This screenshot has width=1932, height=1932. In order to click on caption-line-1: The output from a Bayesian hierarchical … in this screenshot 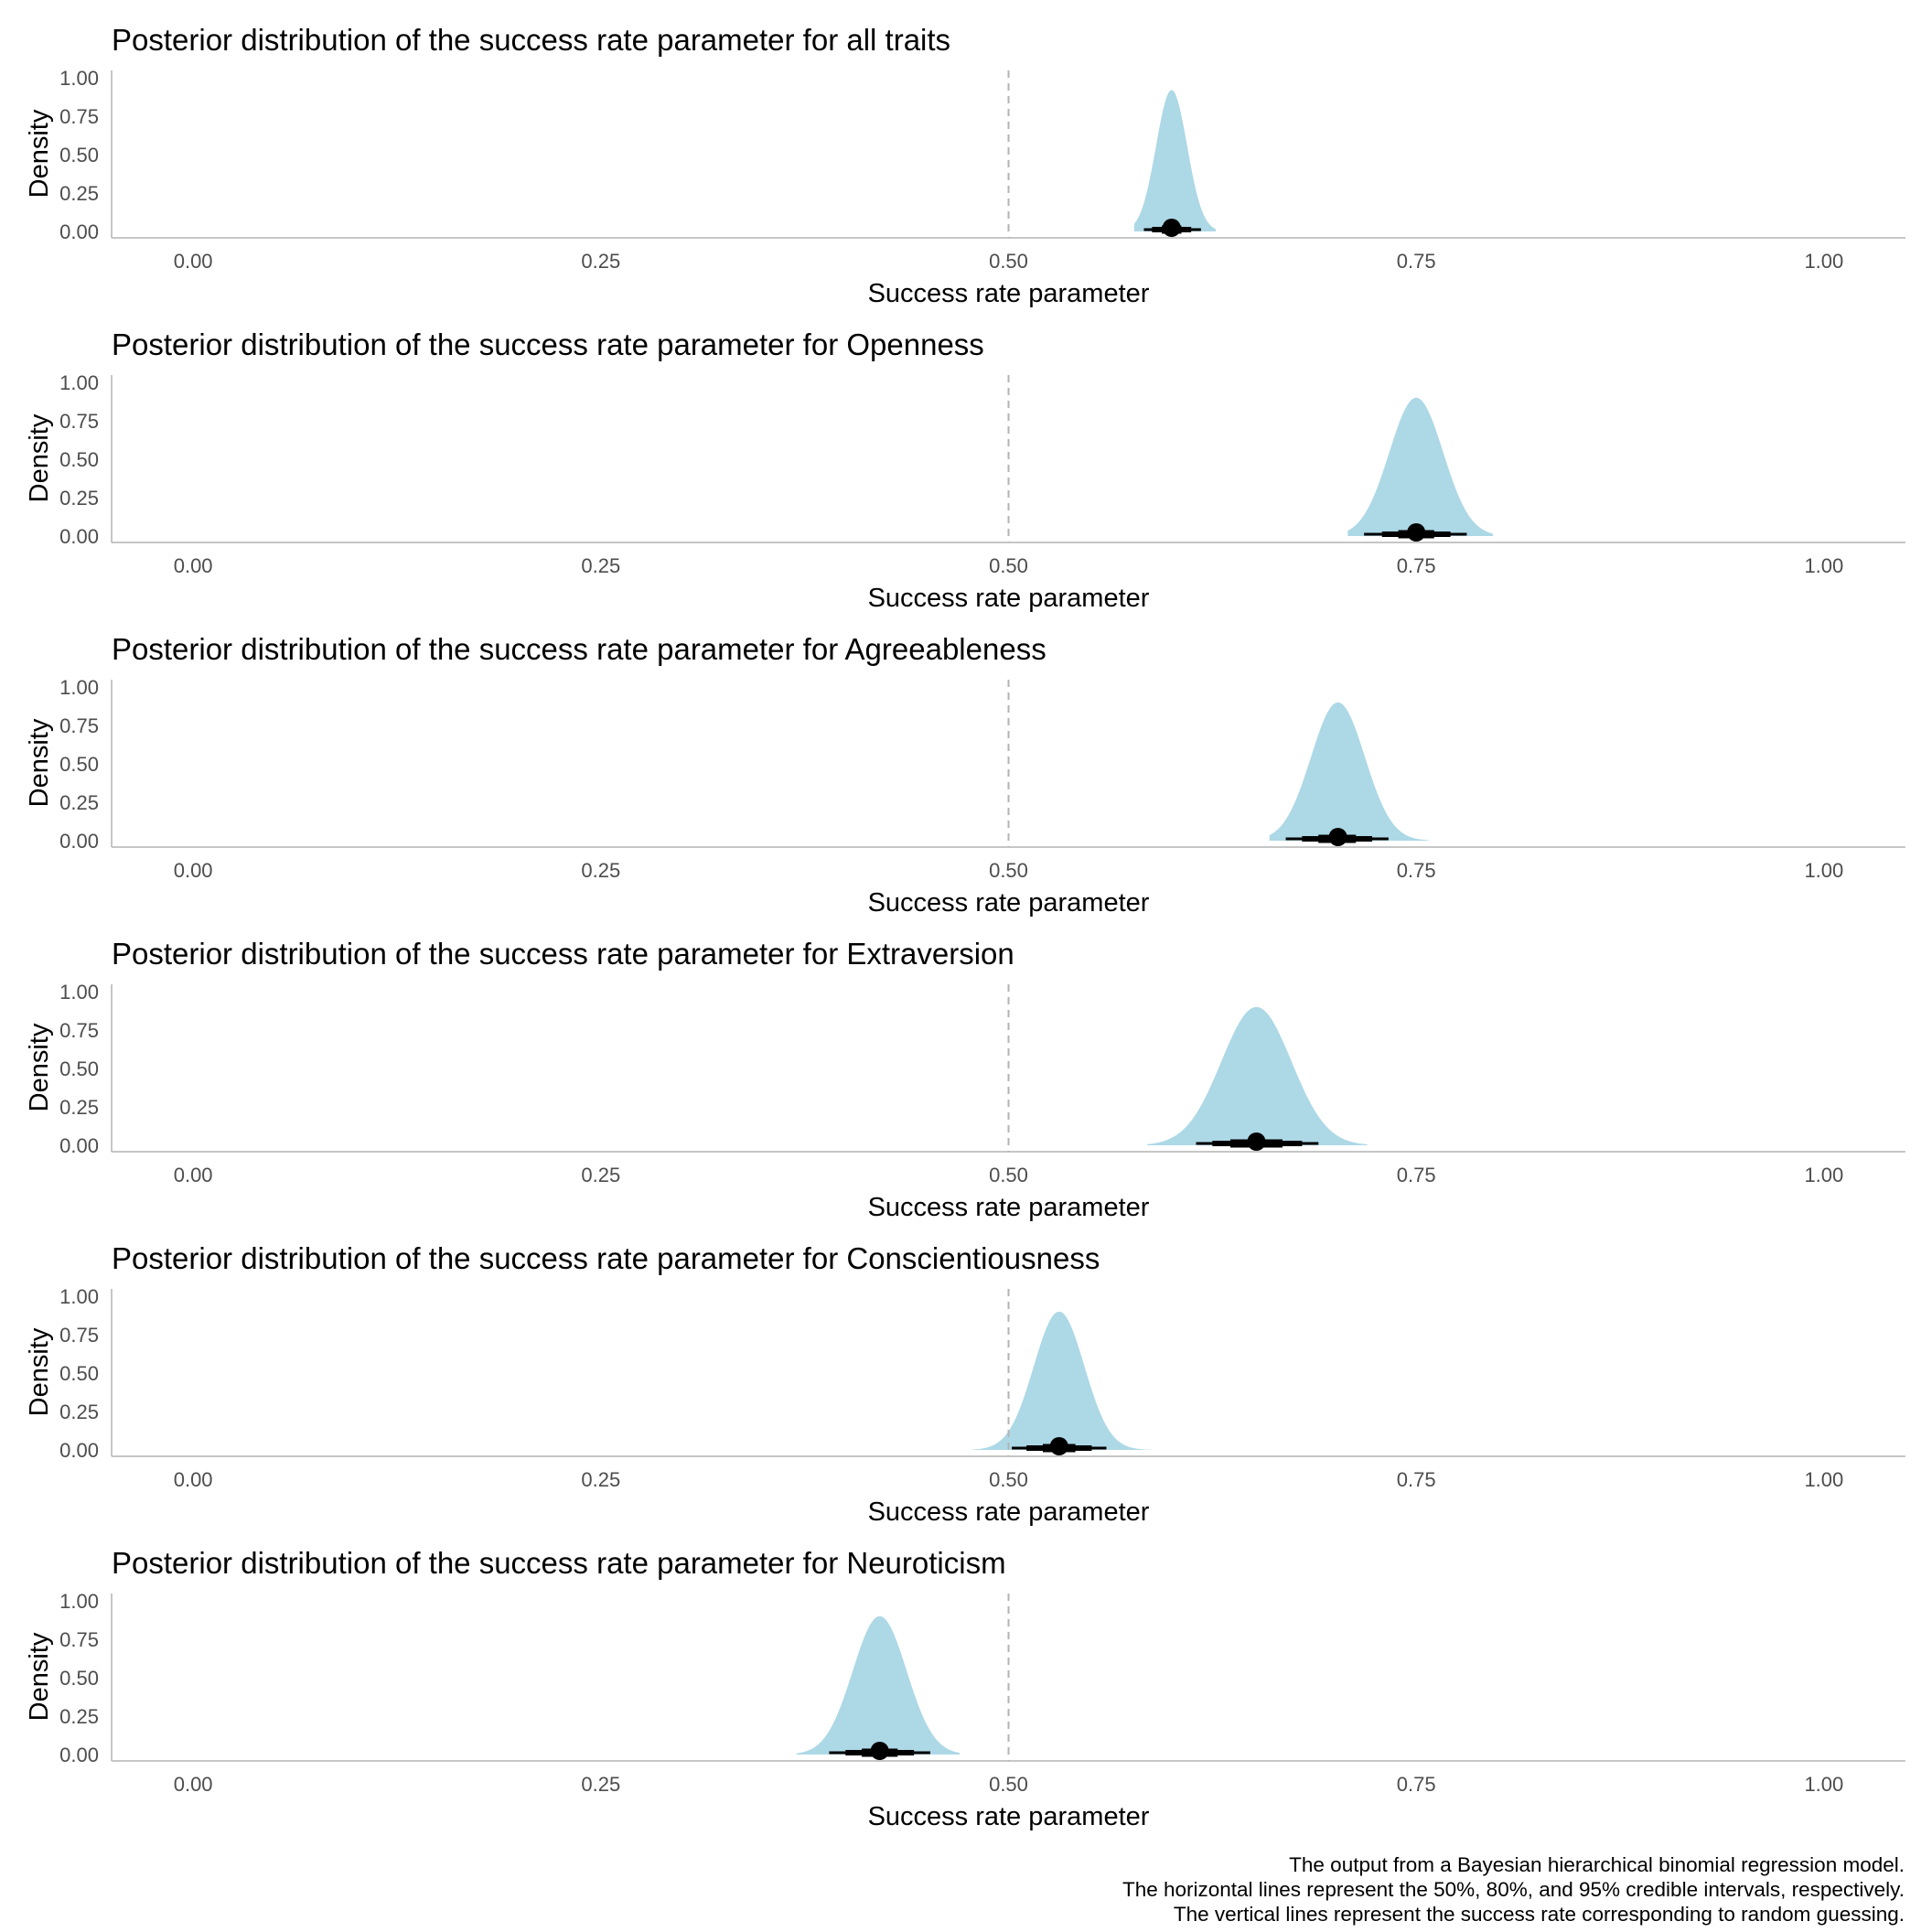, I will do `click(1597, 1865)`.